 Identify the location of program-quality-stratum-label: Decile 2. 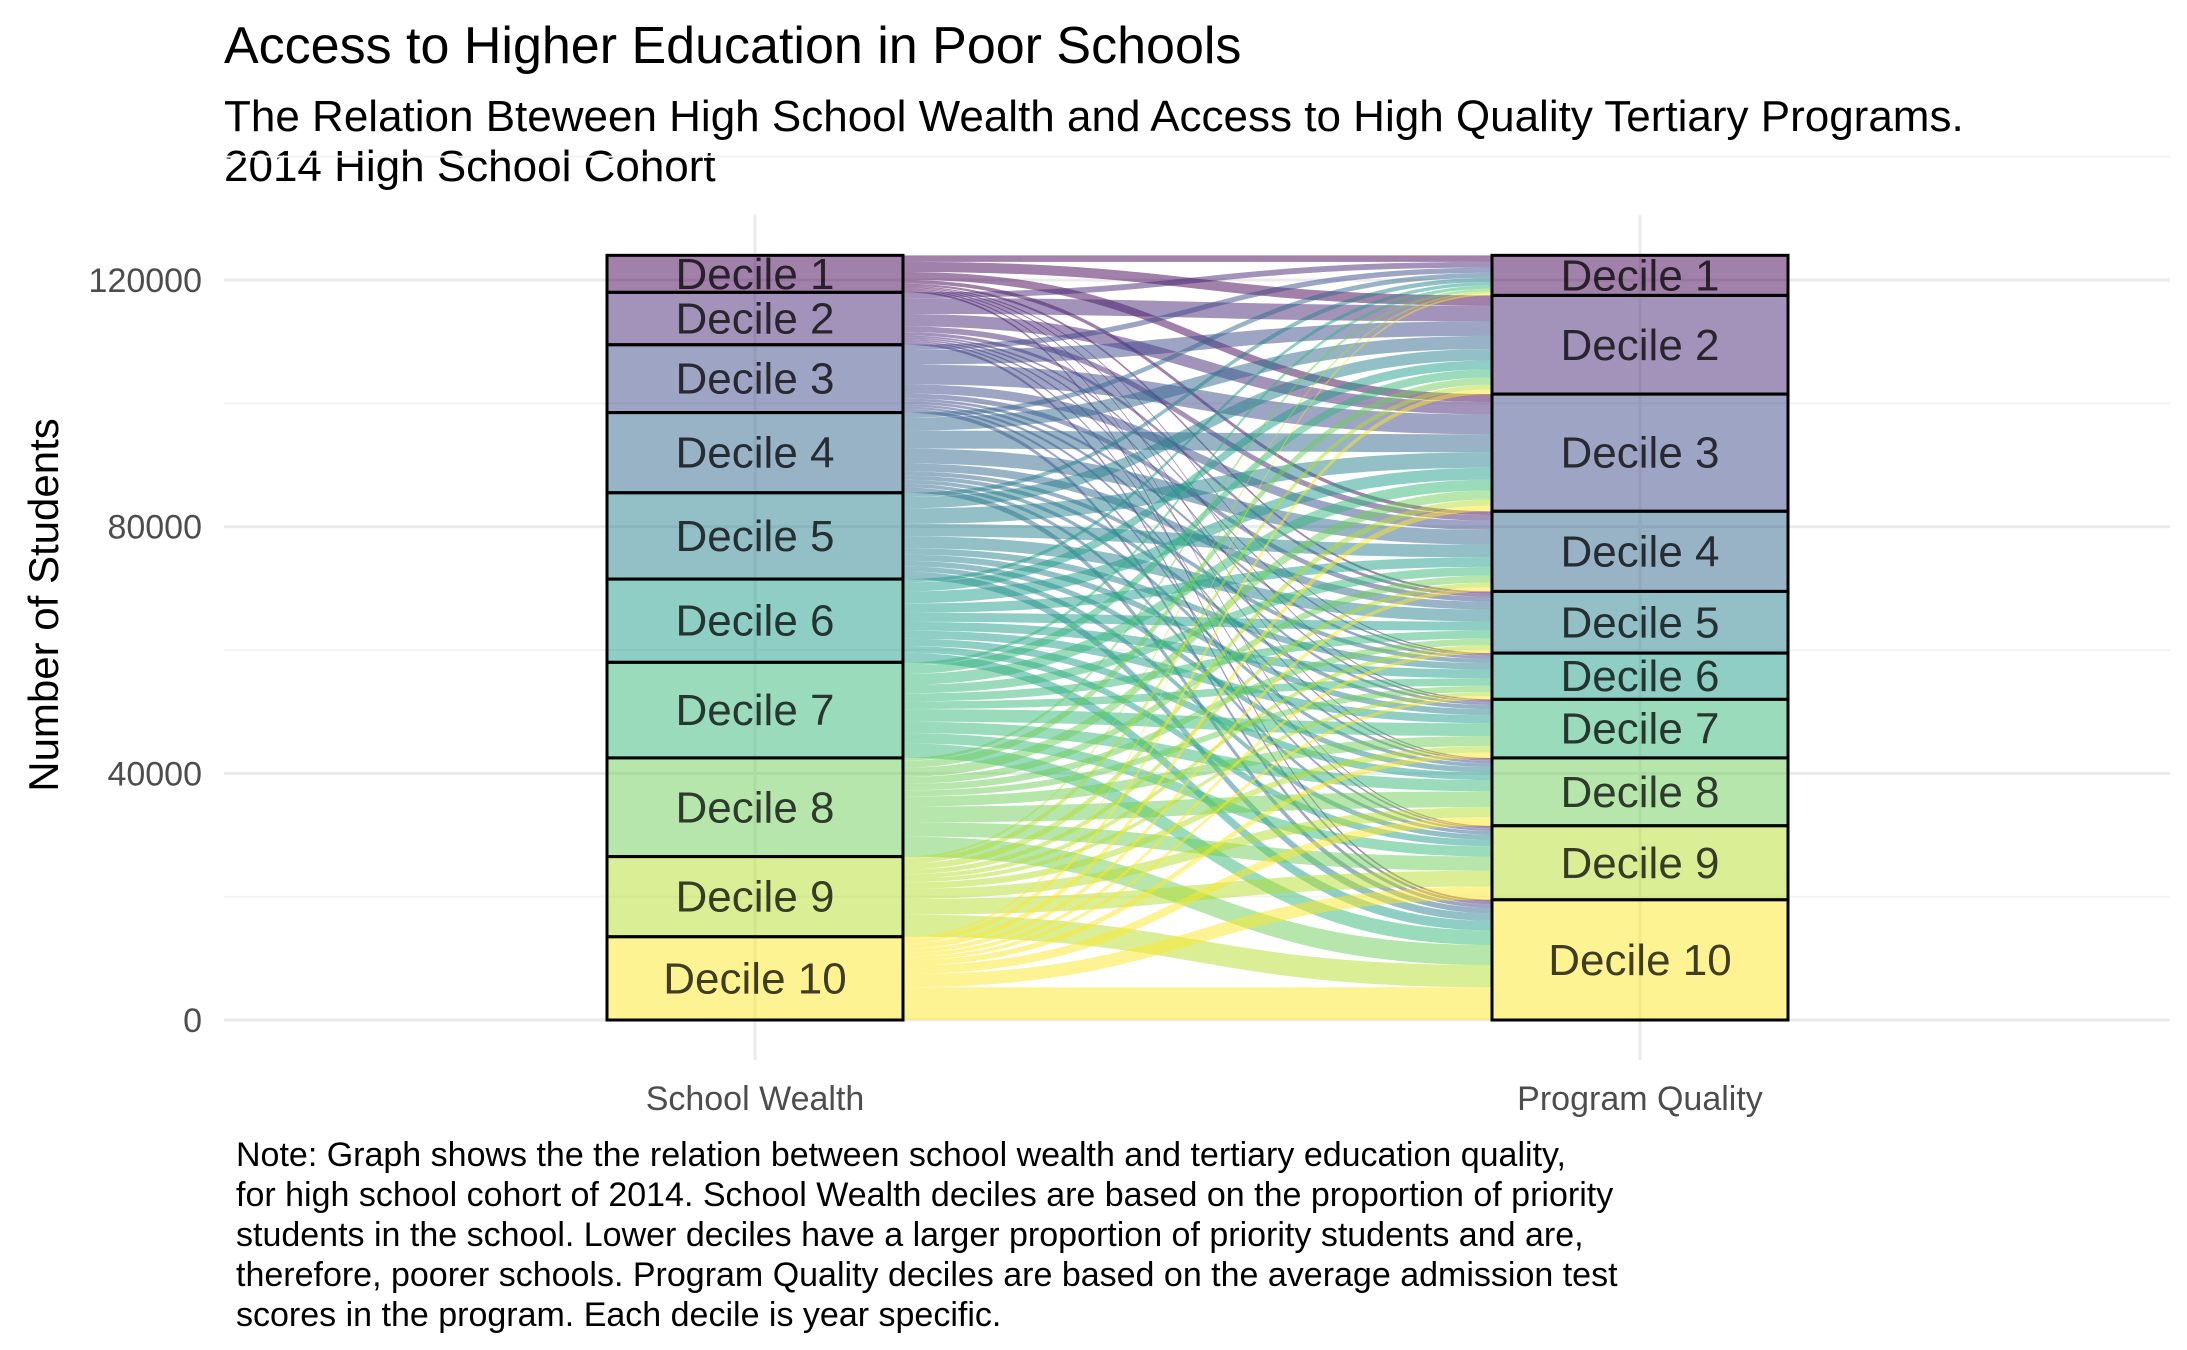
(1640, 345).